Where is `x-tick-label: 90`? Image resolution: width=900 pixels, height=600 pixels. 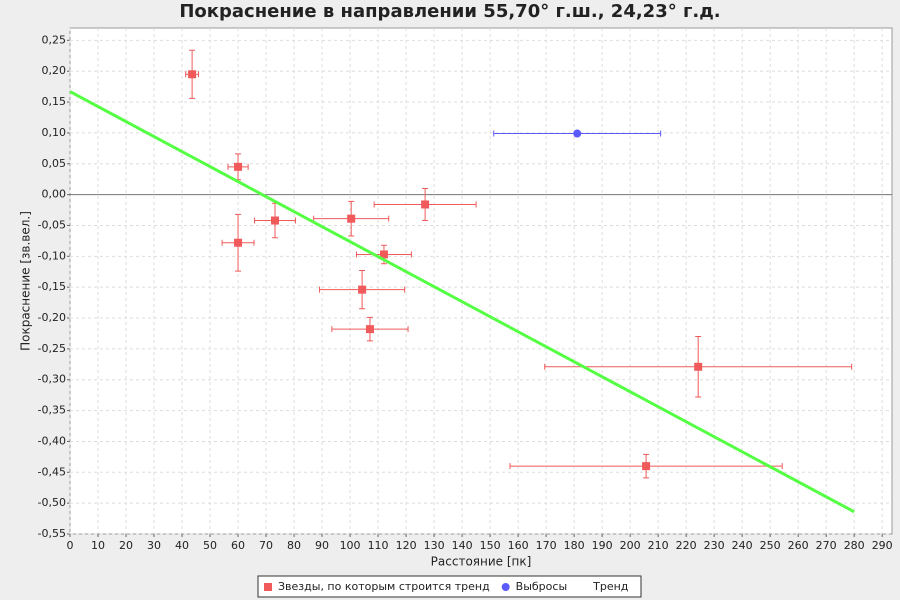 x-tick-label: 90 is located at coordinates (322, 545).